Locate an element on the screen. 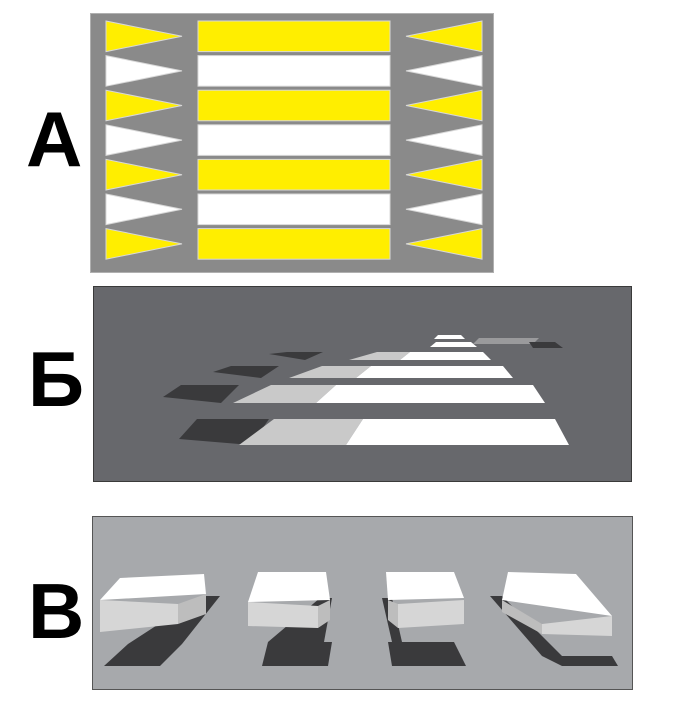 The width and height of the screenshot is (697, 703). panel-a-left-triangles is located at coordinates (144, 140).